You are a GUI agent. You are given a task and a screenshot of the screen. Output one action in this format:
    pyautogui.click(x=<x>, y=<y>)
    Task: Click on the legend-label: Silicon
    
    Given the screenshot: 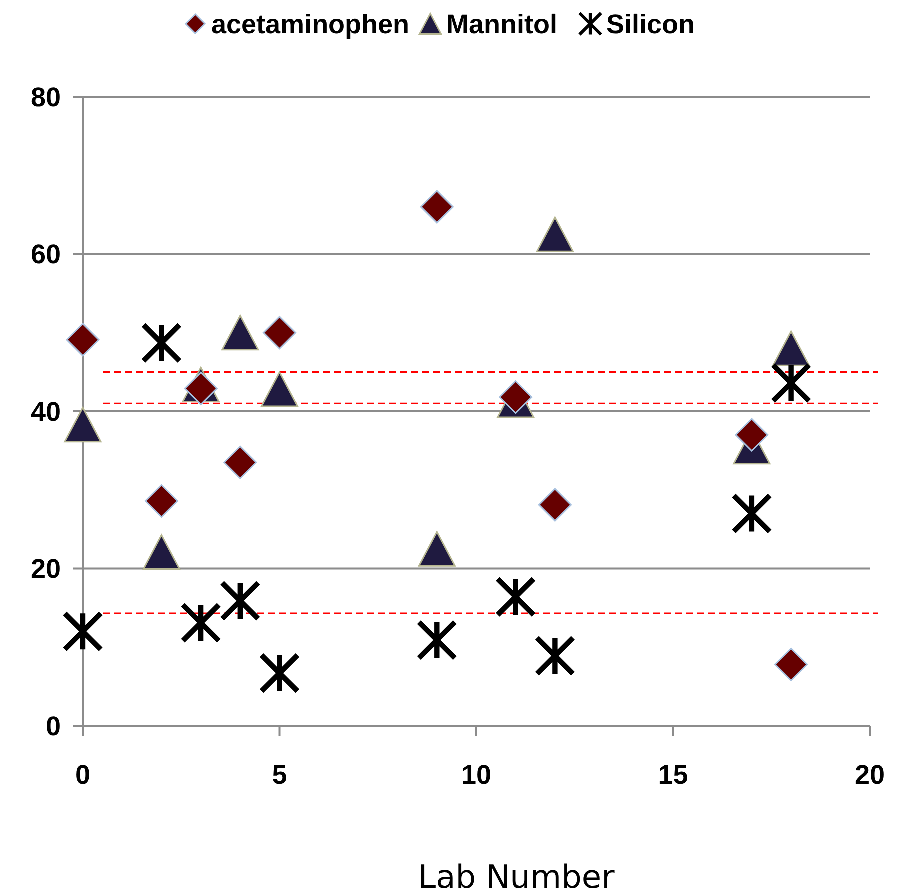 What is the action you would take?
    pyautogui.click(x=651, y=24)
    